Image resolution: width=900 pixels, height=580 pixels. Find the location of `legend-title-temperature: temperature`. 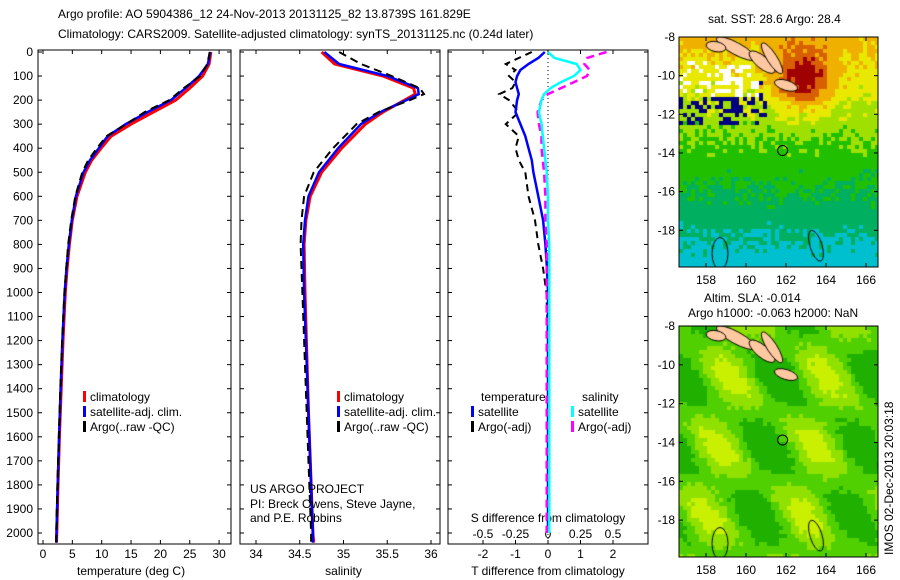

legend-title-temperature: temperature is located at coordinates (513, 397).